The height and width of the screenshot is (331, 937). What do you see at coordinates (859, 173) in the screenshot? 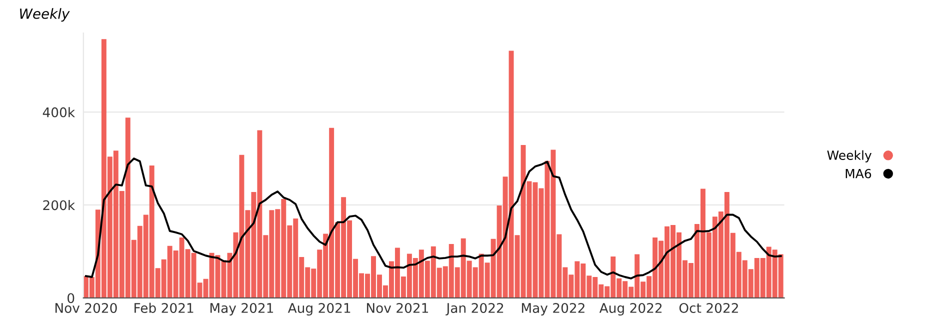
I see `legend-label: MA6` at bounding box center [859, 173].